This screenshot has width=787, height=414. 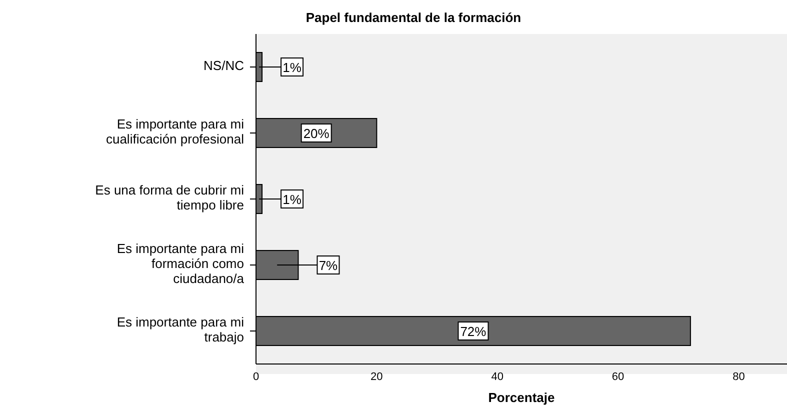 I want to click on x-tick-label: 80, so click(x=738, y=376).